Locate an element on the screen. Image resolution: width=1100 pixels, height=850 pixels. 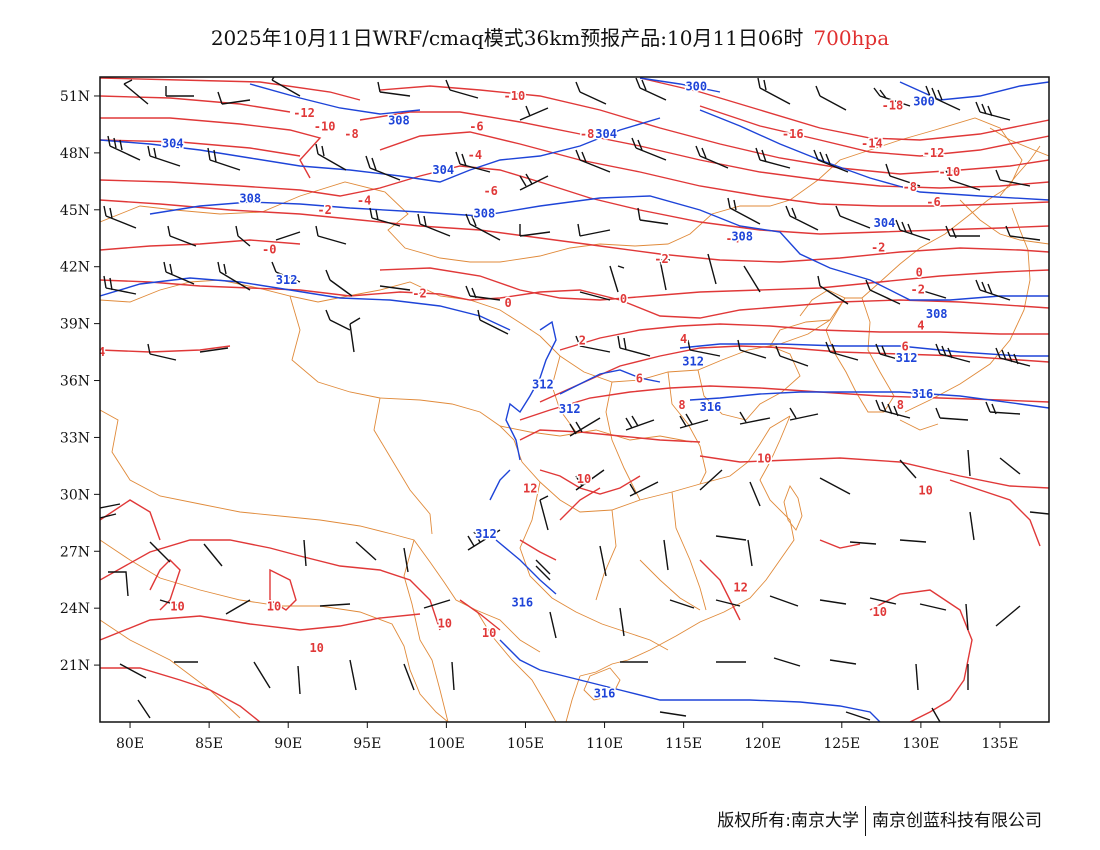
hainan-outline is located at coordinates (602, 684).